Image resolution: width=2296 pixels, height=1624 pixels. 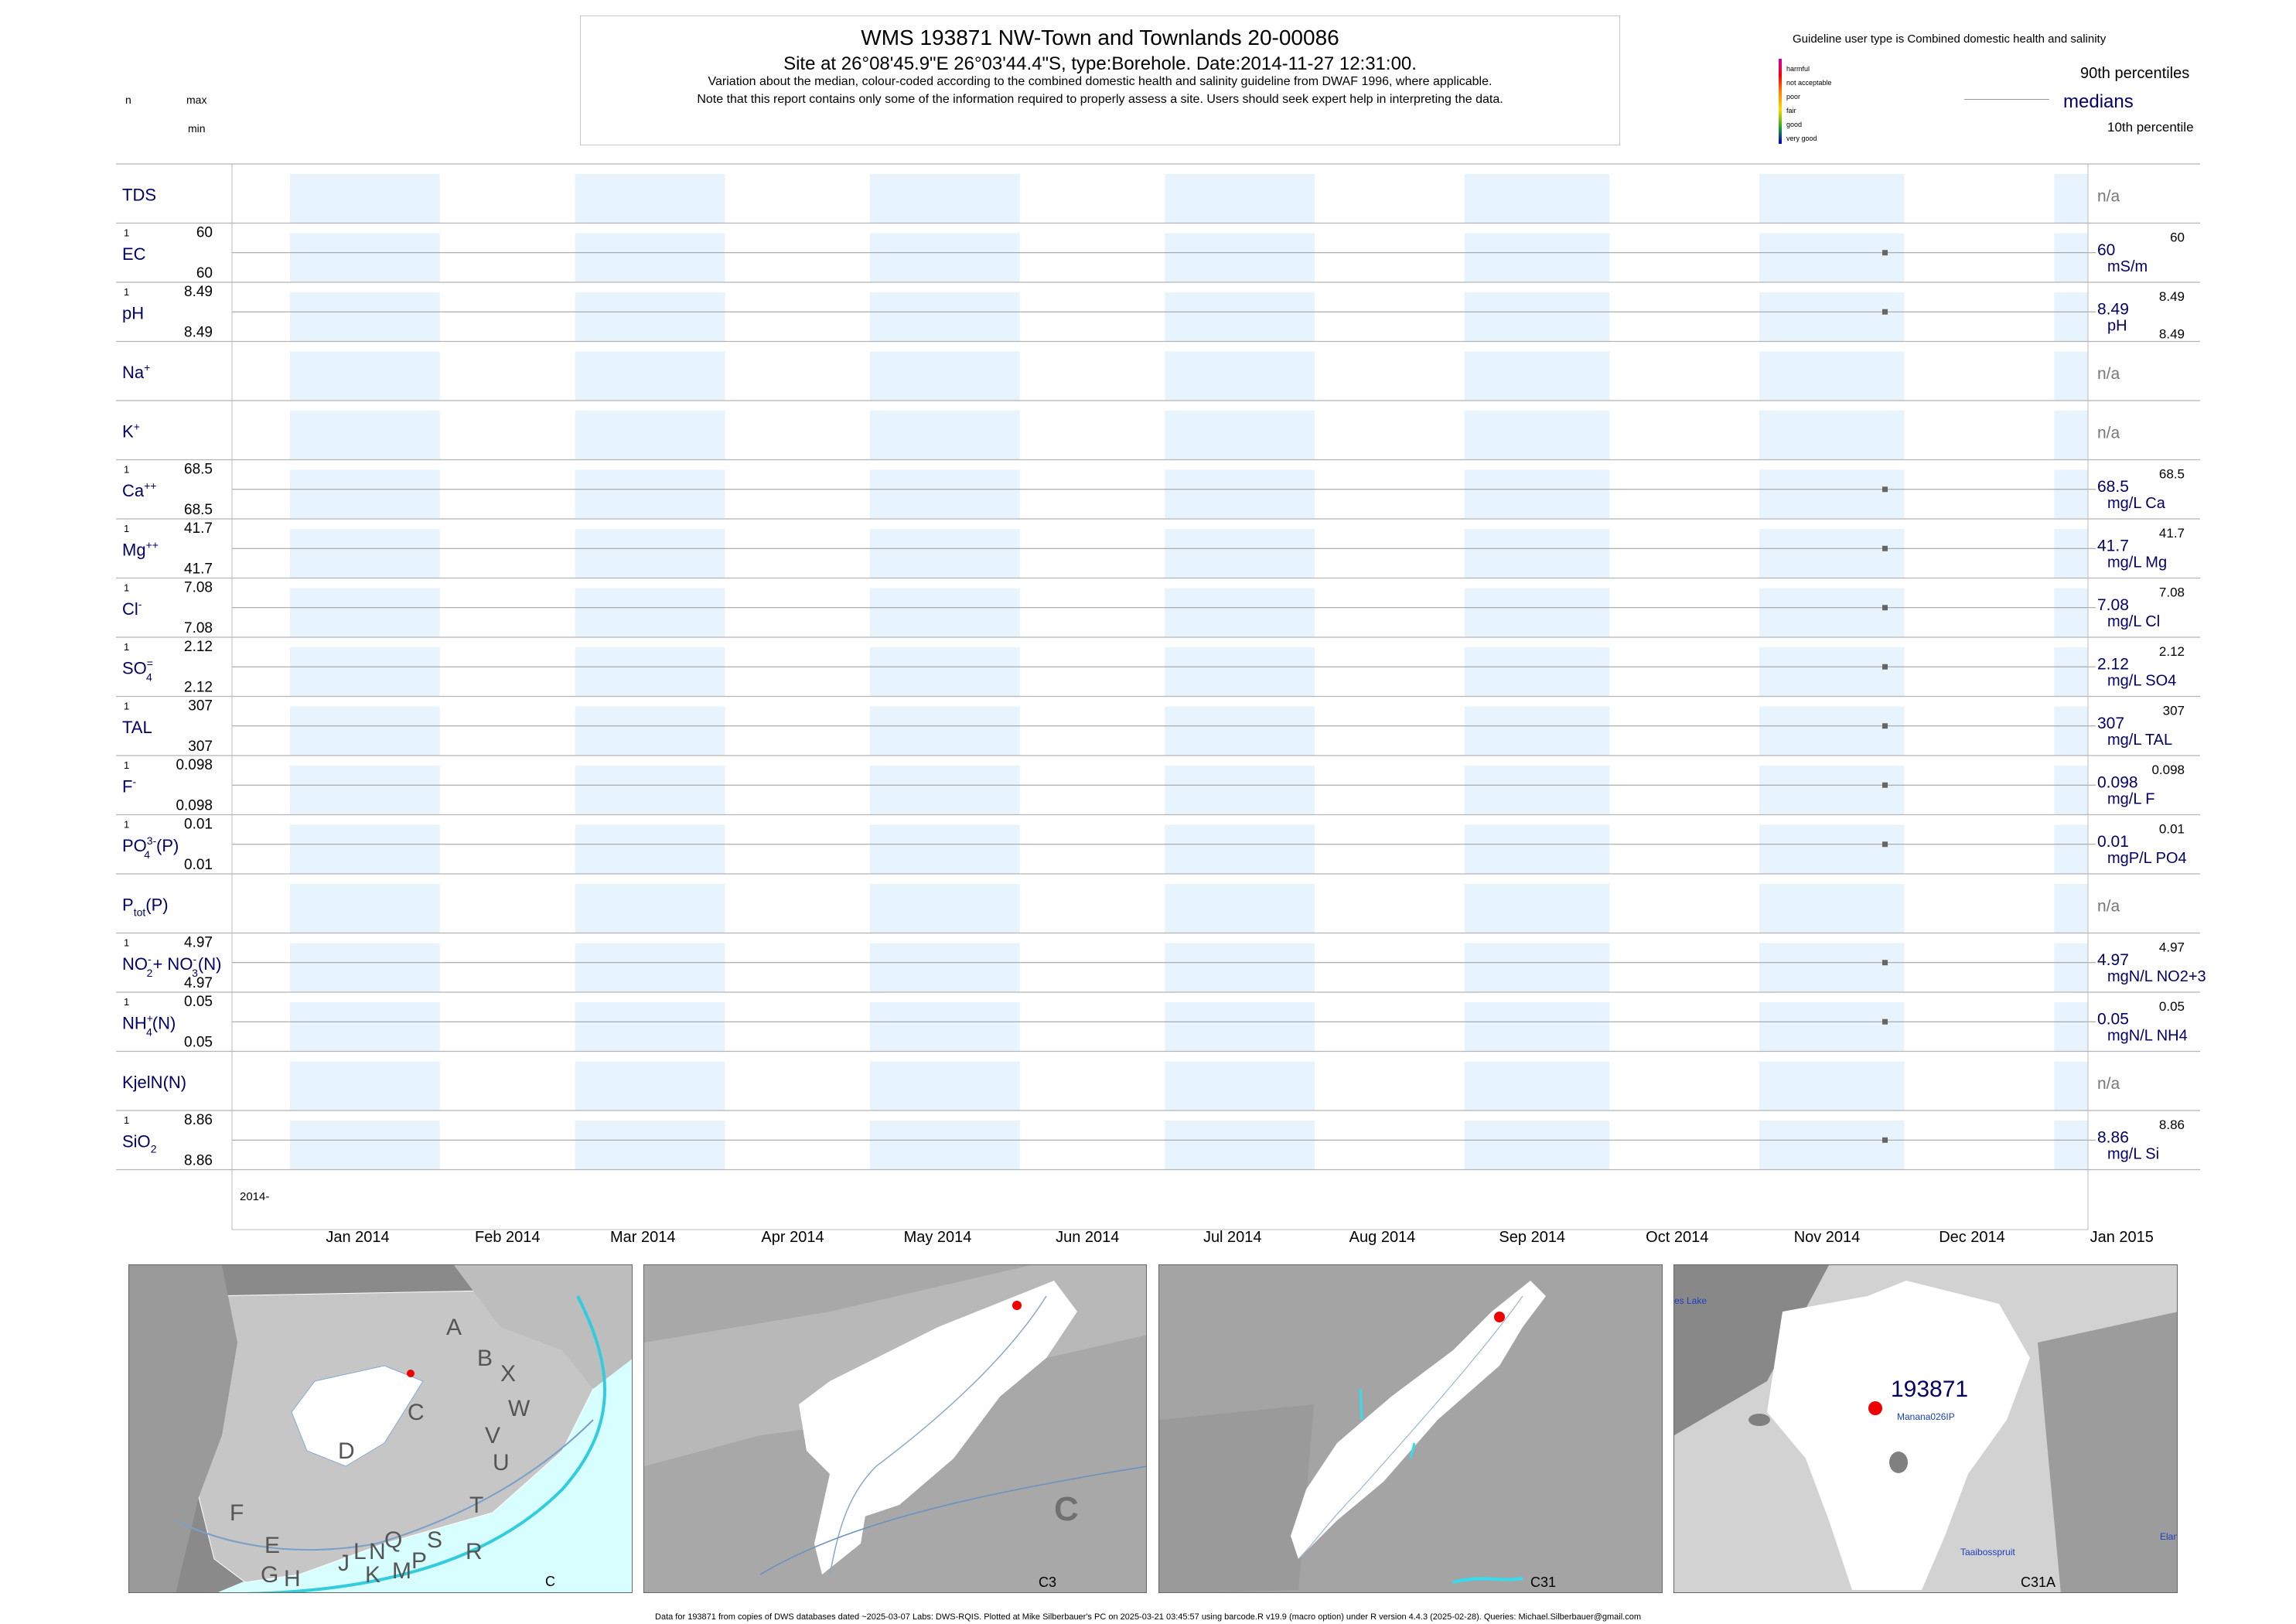 What do you see at coordinates (139, 1143) in the screenshot?
I see `param-label: SiO2` at bounding box center [139, 1143].